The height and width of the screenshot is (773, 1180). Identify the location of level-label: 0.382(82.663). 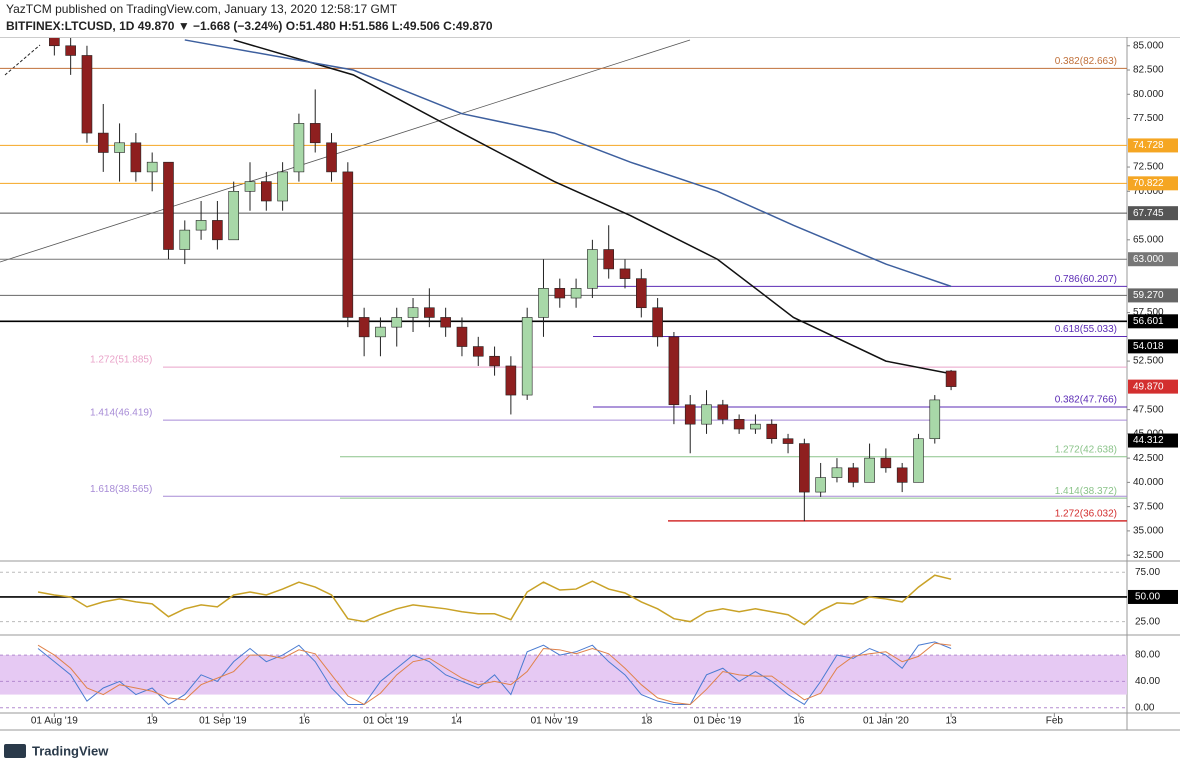
(1086, 61).